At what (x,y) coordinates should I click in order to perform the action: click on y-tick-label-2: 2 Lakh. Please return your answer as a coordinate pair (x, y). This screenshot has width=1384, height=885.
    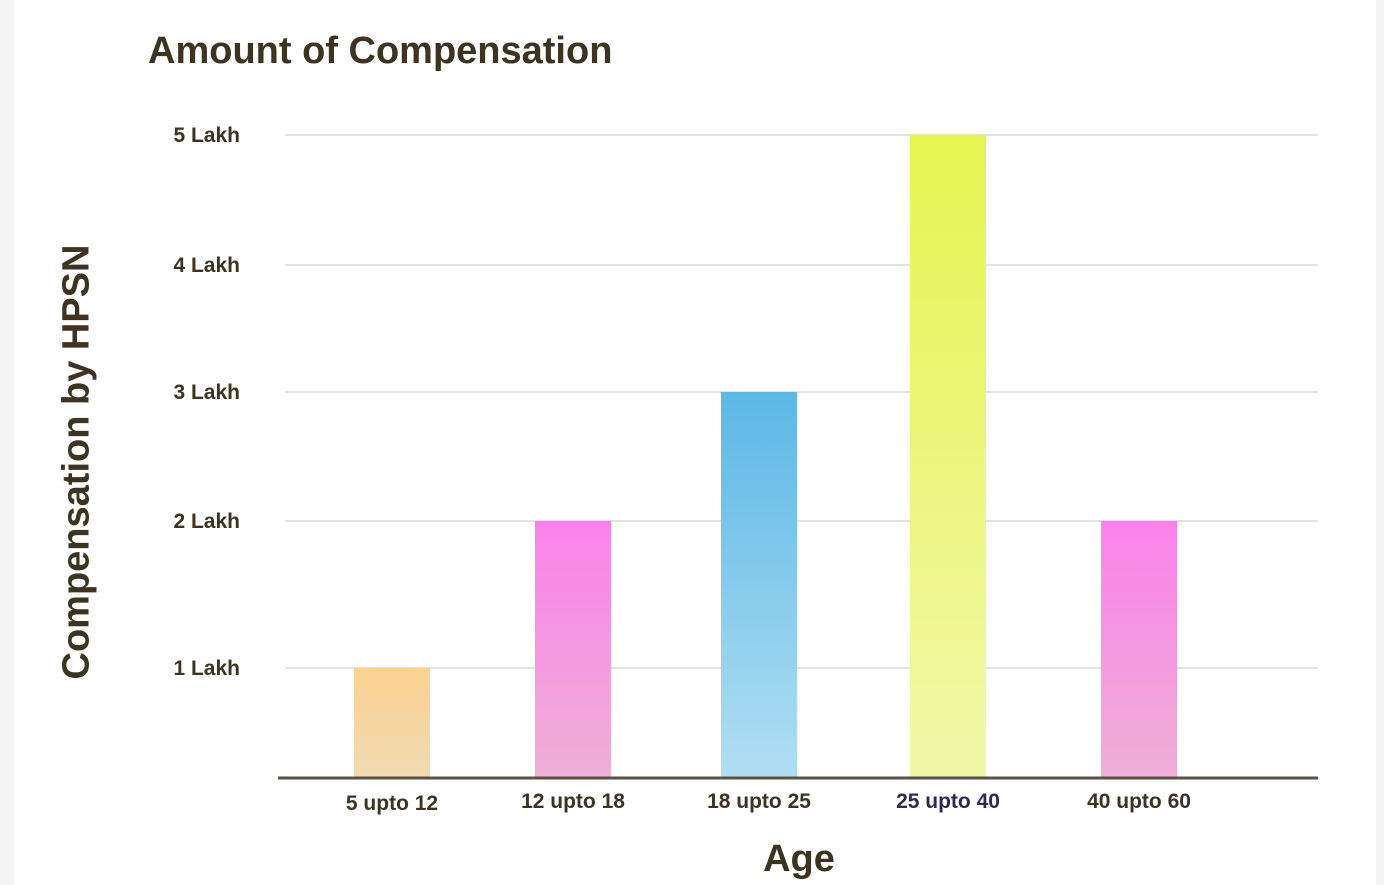
    Looking at the image, I should click on (206, 521).